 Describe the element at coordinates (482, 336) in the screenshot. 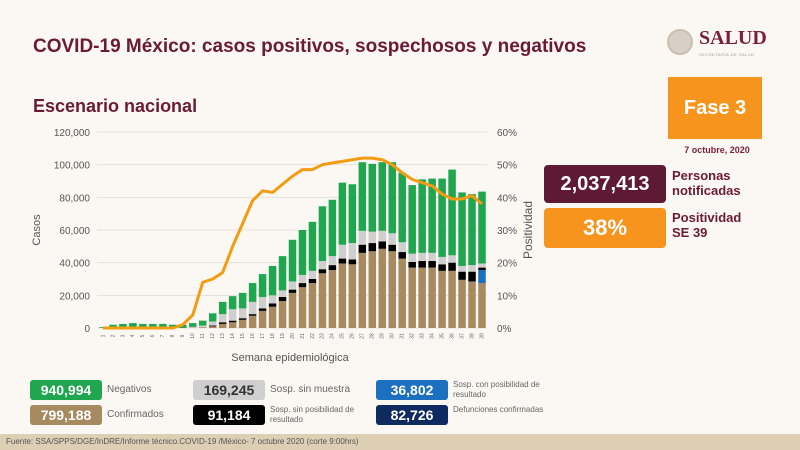

I see `x-tick-label: 39` at that location.